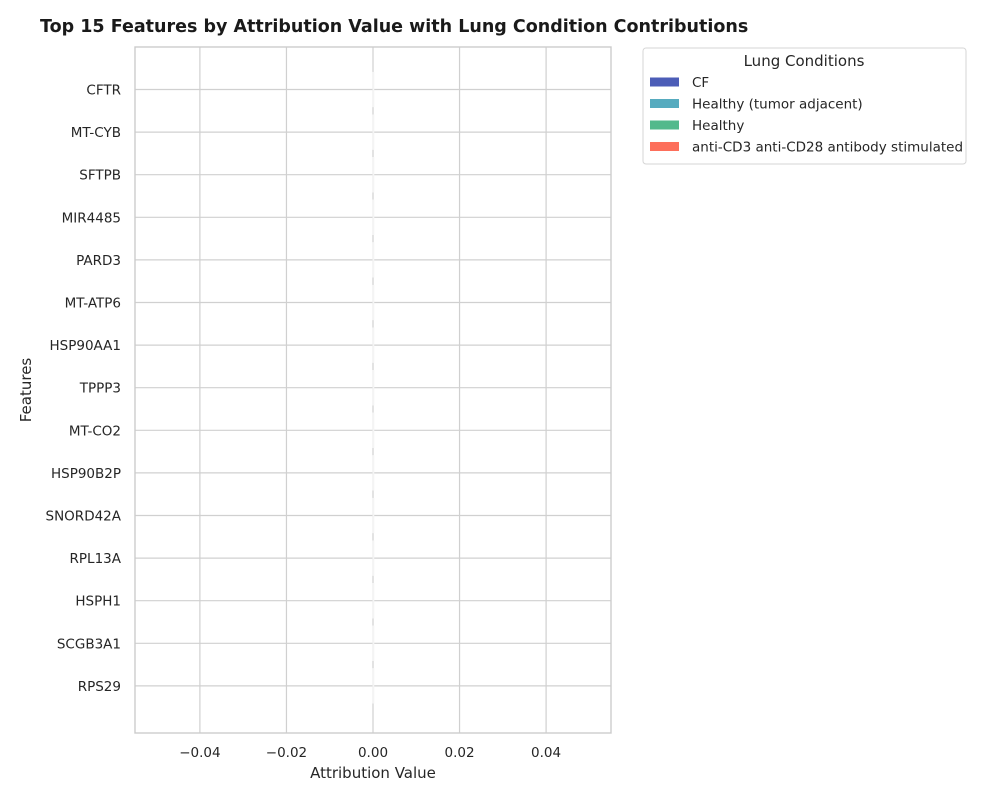 The image size is (1000, 800). Describe the element at coordinates (98, 602) in the screenshot. I see `y-tick-label: HSPH1` at that location.